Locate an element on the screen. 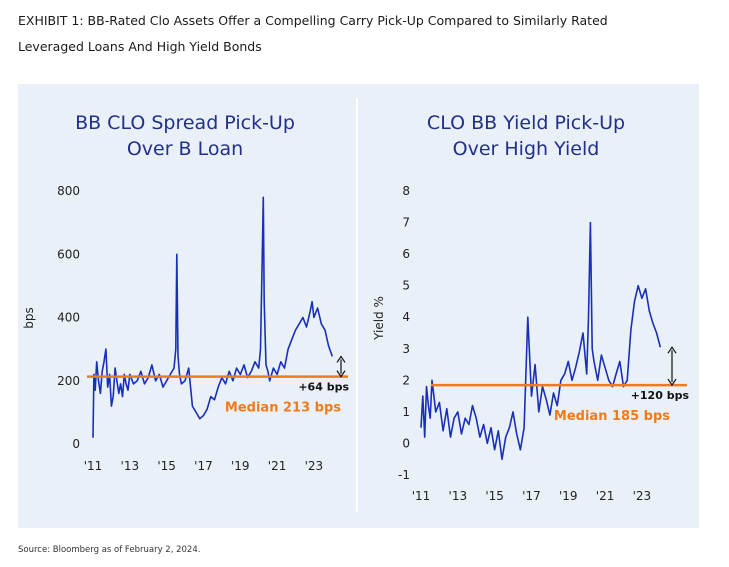  y-tick-label: 6 is located at coordinates (406, 254).